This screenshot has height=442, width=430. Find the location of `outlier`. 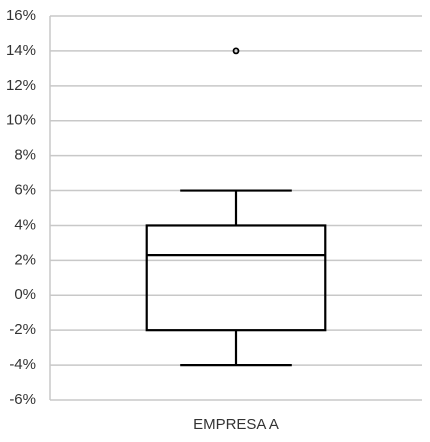

outlier is located at coordinates (236, 51).